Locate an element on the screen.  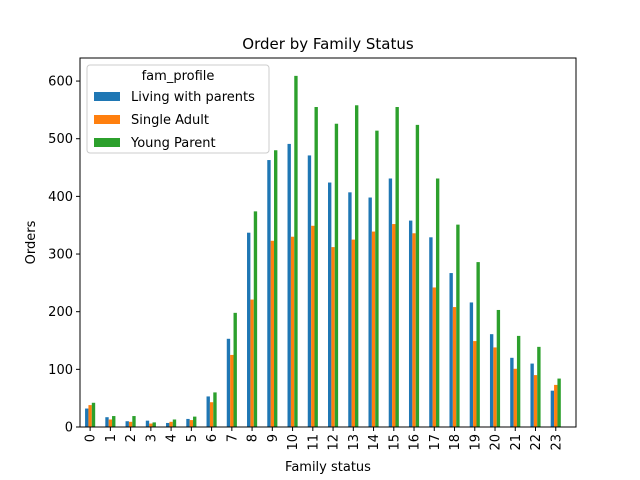
x-tick-label: 22 is located at coordinates (536, 442).